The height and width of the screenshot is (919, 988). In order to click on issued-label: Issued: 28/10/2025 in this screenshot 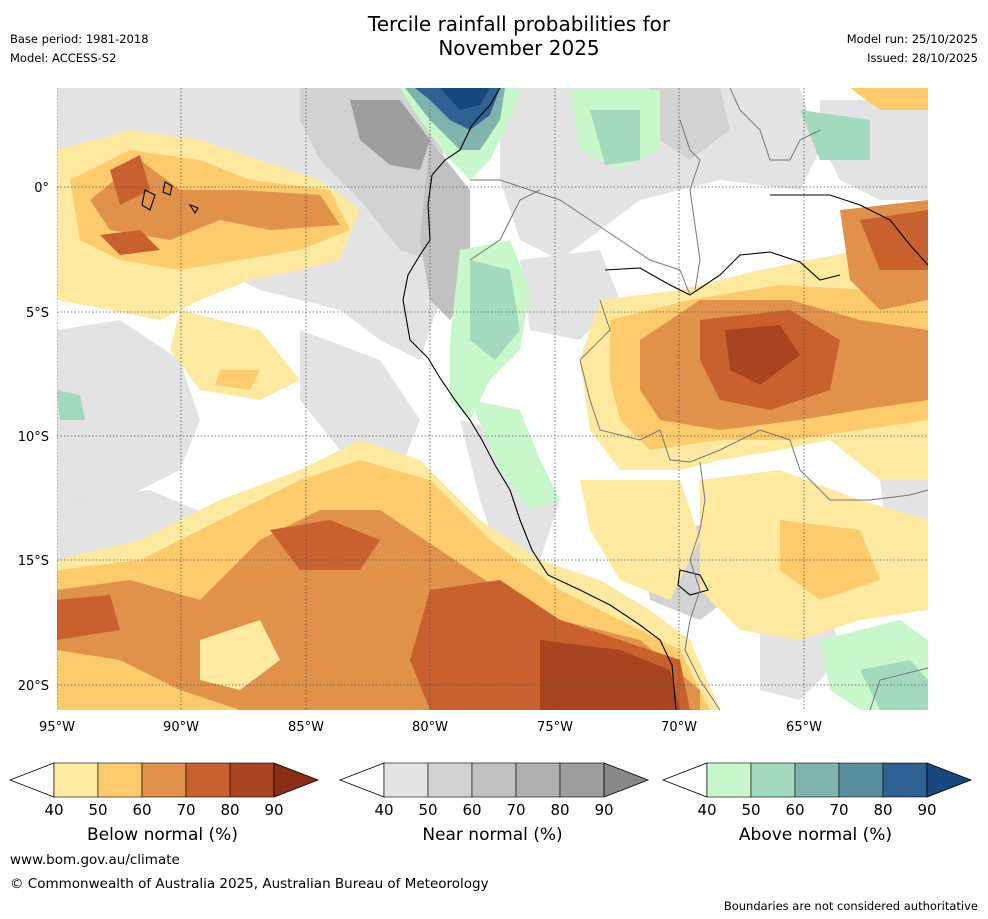, I will do `click(922, 58)`.